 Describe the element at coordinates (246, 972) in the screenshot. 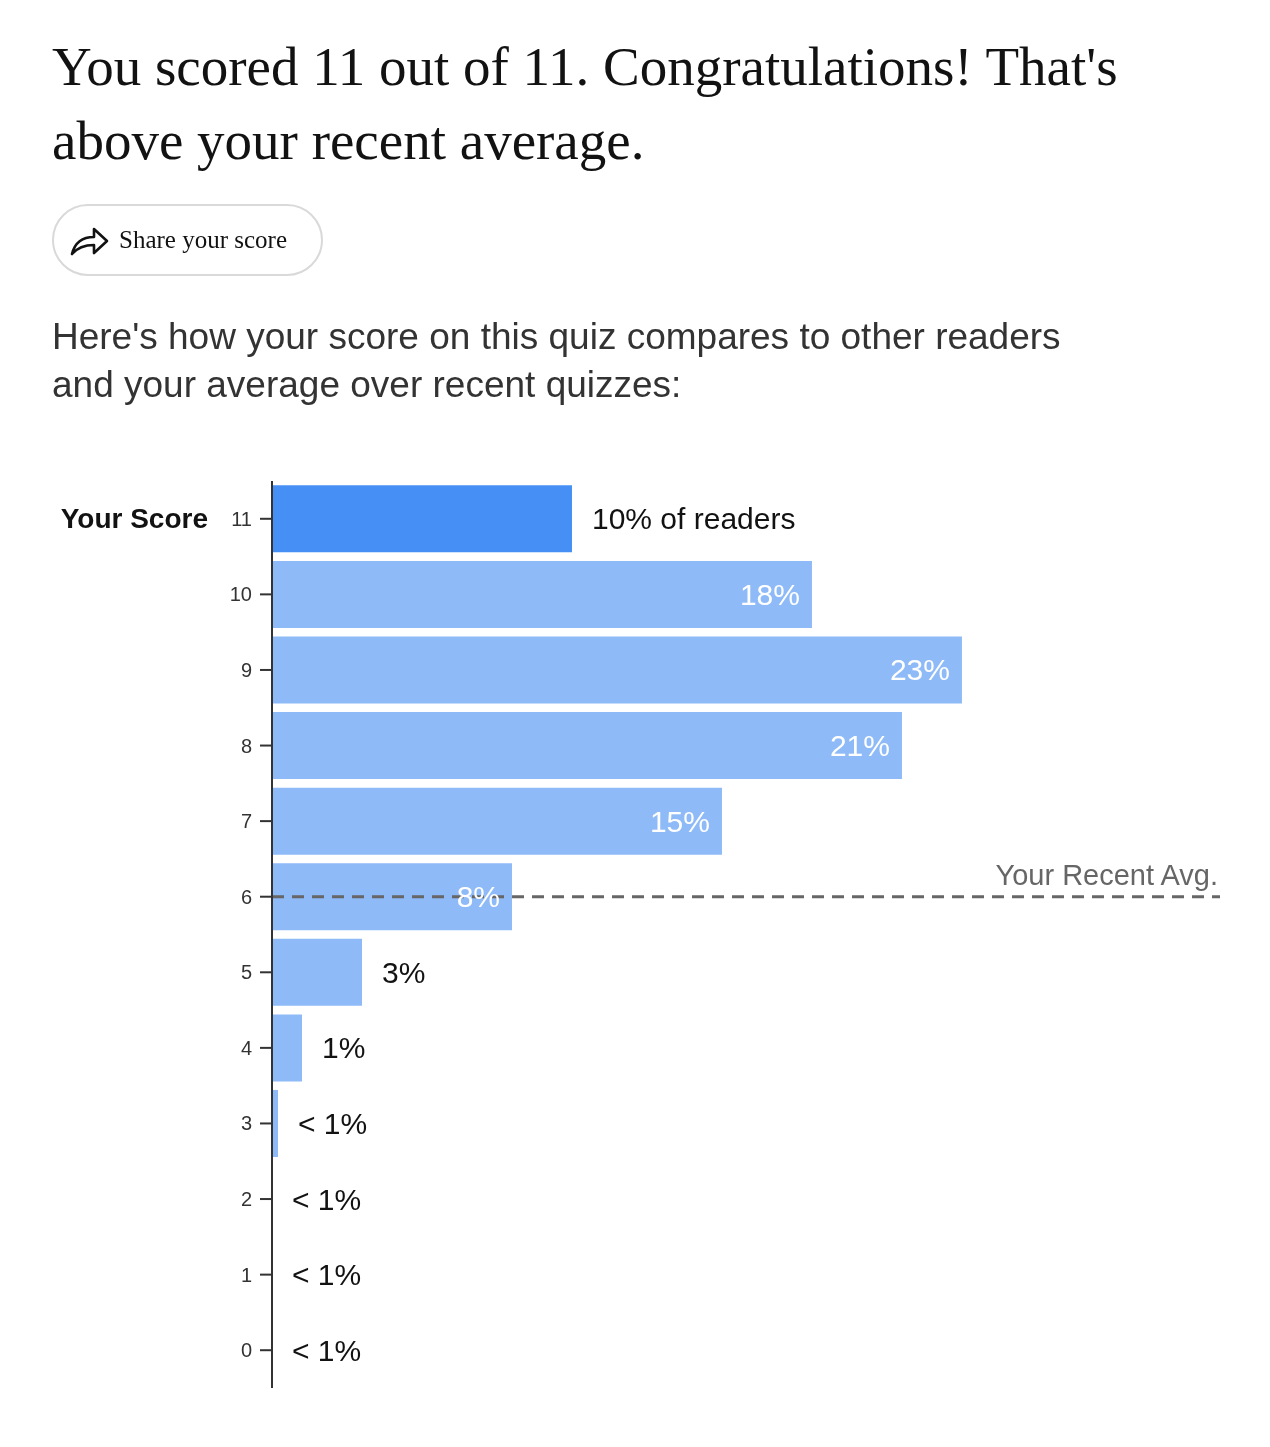

I see `y-tick-label: 5` at that location.